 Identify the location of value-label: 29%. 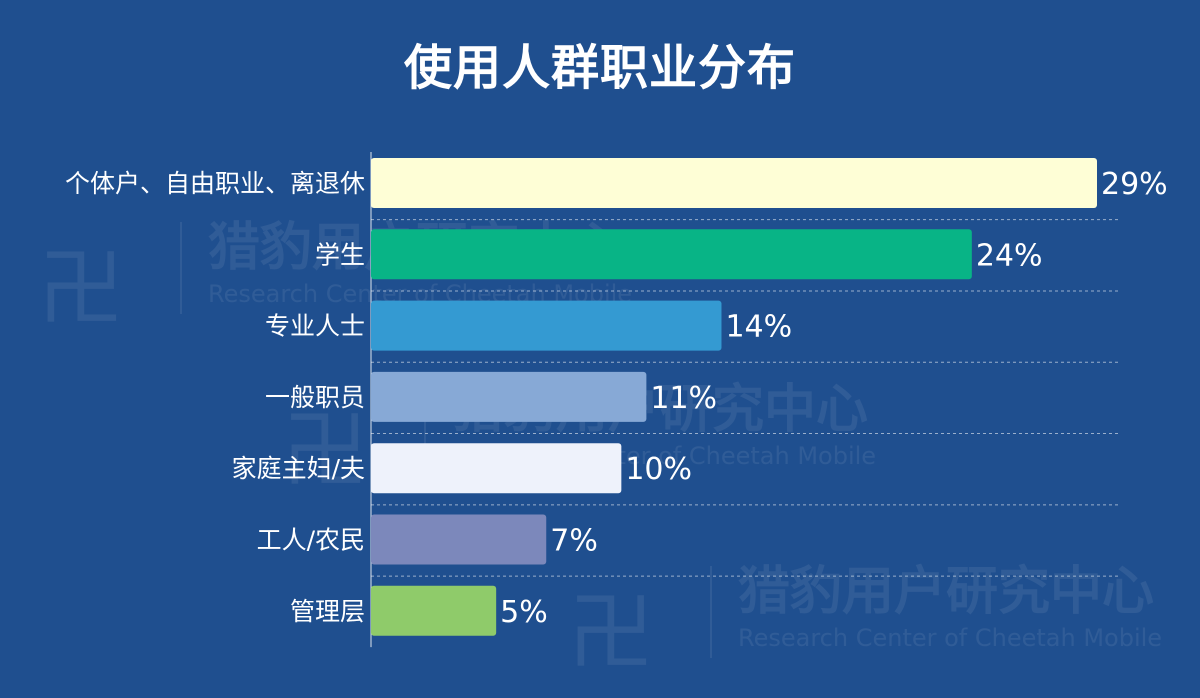
(1134, 184).